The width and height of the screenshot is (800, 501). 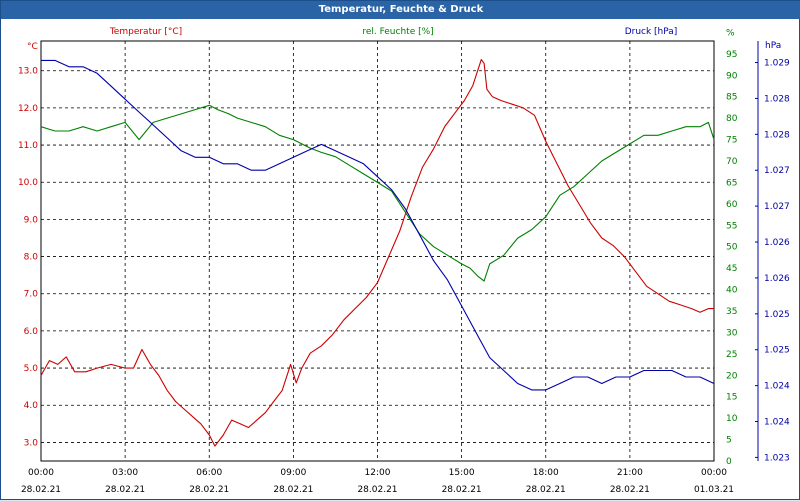 What do you see at coordinates (28, 72) in the screenshot?
I see `temperature-tick-label: 13.0` at bounding box center [28, 72].